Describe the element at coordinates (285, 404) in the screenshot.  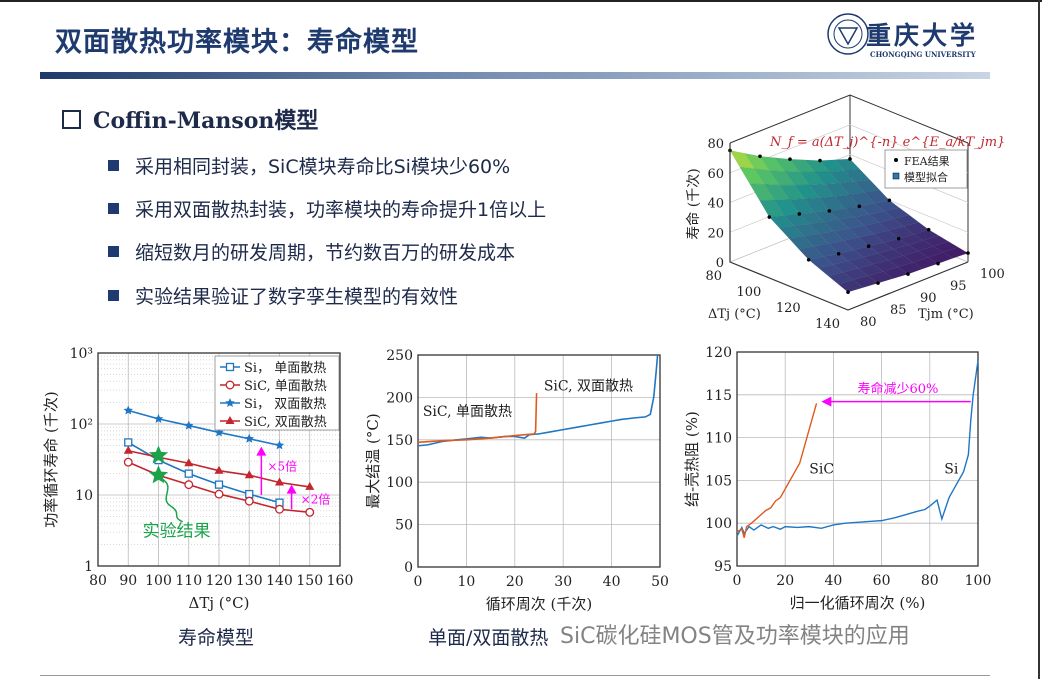
I see `legend-label: Si， 双面散热` at that location.